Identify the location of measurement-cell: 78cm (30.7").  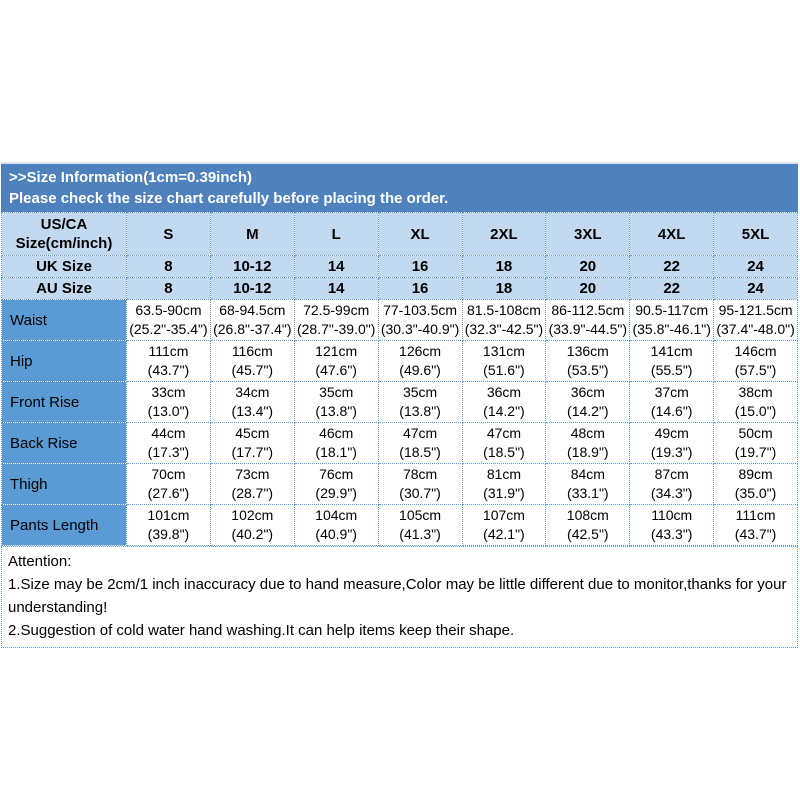
(420, 484).